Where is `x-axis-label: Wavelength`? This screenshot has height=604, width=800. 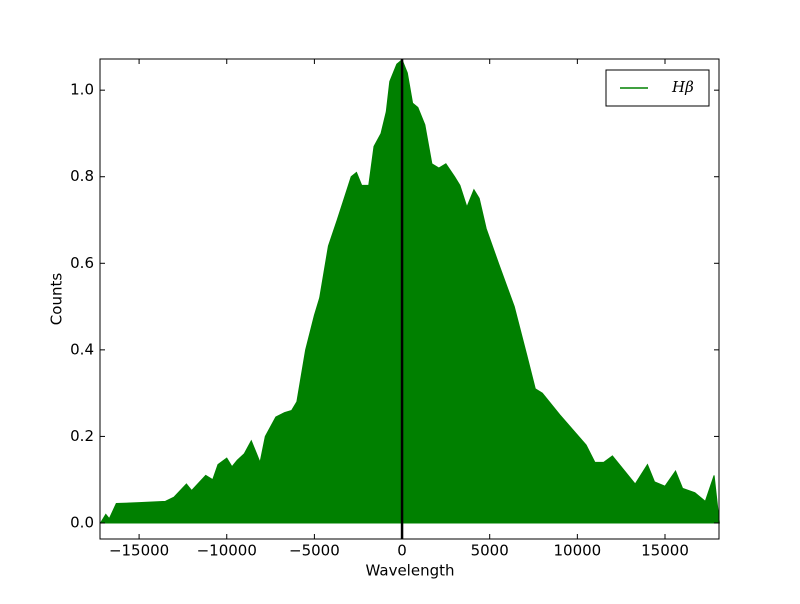 x-axis-label: Wavelength is located at coordinates (410, 571).